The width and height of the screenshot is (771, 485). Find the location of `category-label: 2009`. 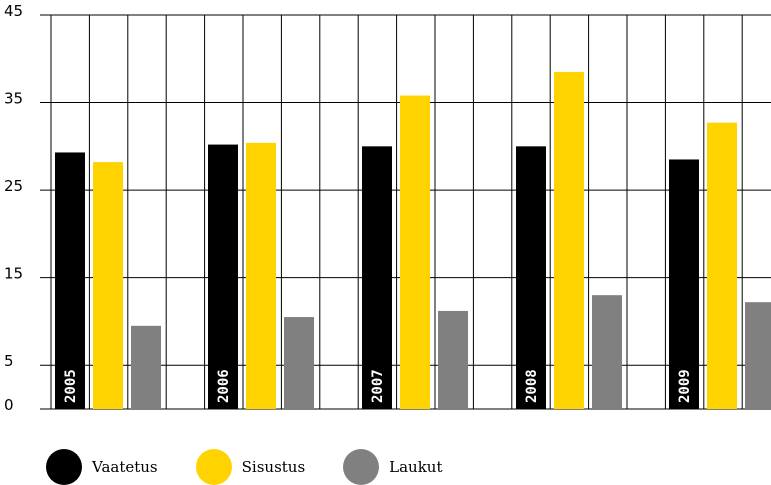

category-label: 2009 is located at coordinates (685, 386).